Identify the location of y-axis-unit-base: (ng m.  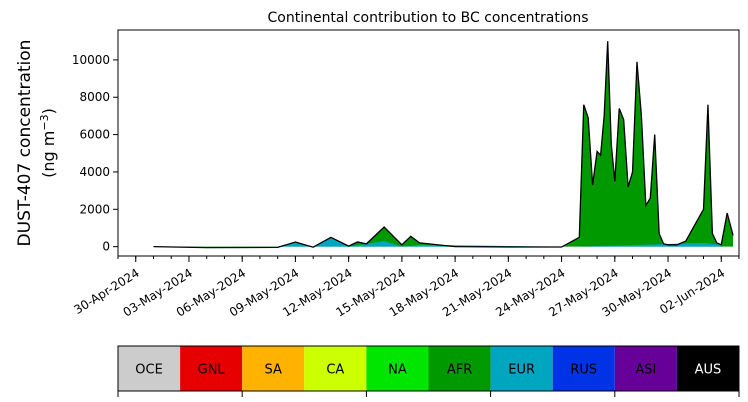
(48, 154).